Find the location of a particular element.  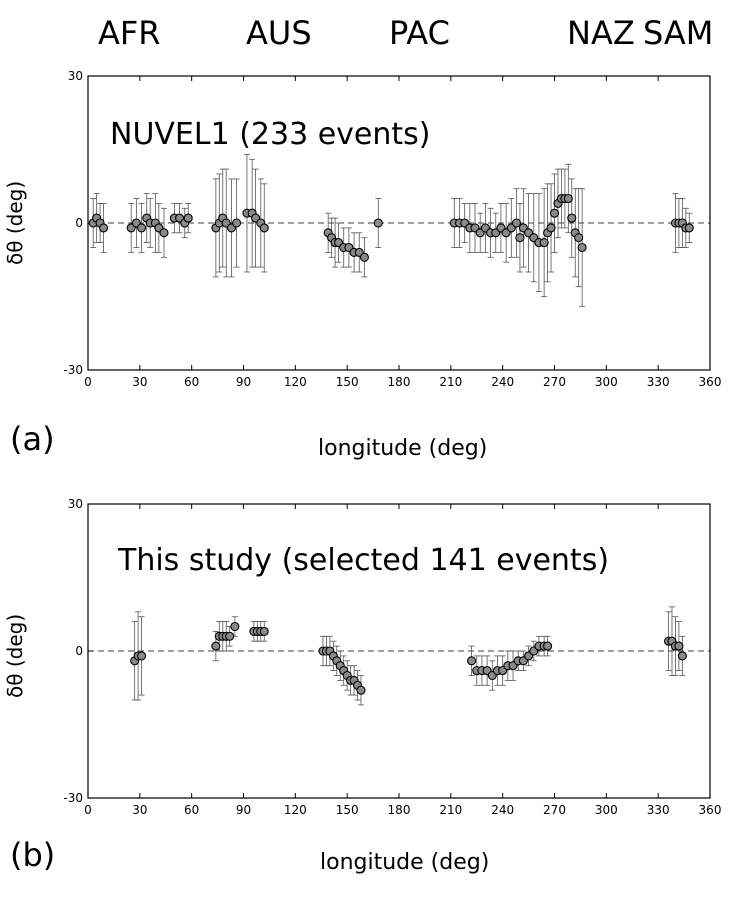

panel-letter-b: (b) is located at coordinates (33, 855).